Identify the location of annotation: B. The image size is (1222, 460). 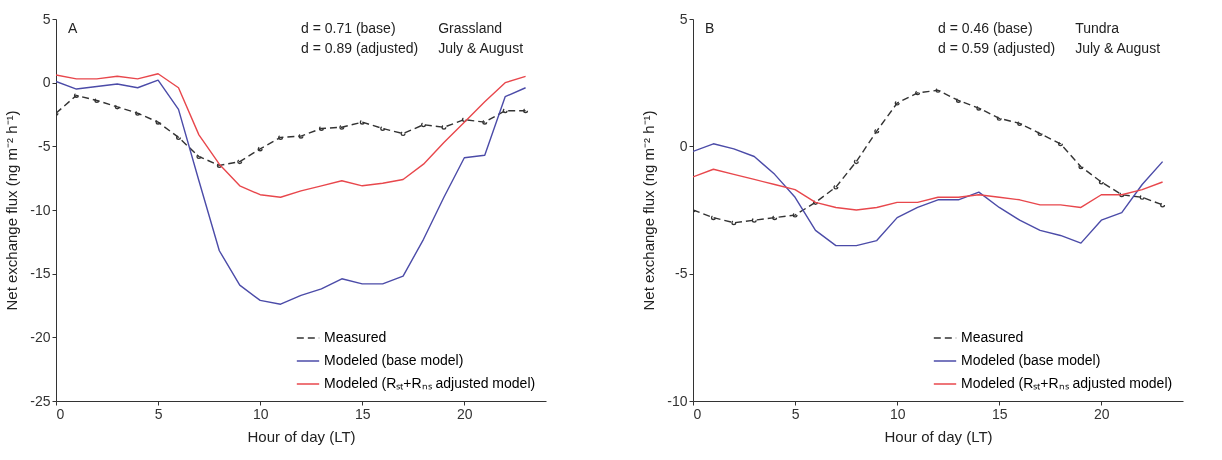
(710, 28).